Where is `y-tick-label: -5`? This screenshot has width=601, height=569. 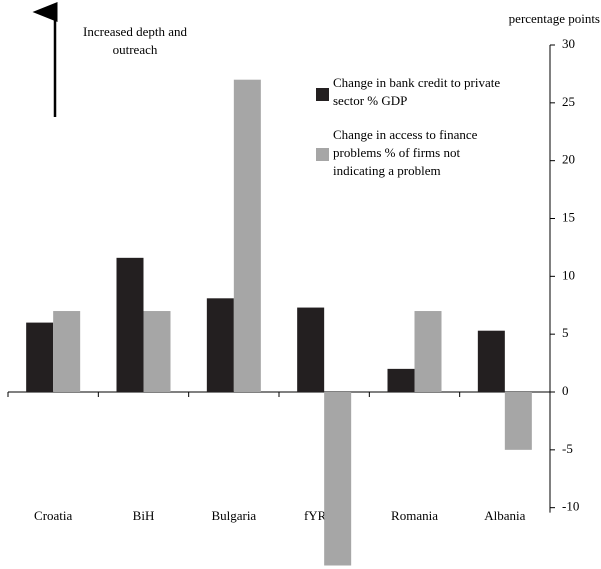
y-tick-label: -5 is located at coordinates (567, 448).